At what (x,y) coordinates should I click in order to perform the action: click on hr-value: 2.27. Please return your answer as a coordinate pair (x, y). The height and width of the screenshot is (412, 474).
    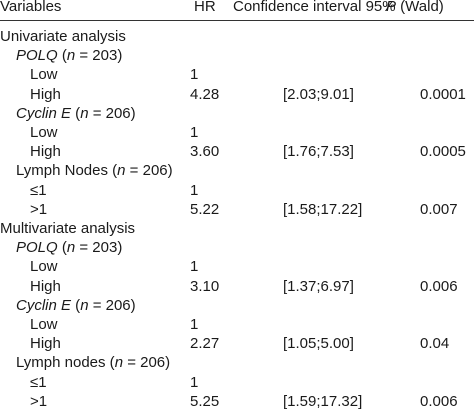
    Looking at the image, I should click on (205, 344).